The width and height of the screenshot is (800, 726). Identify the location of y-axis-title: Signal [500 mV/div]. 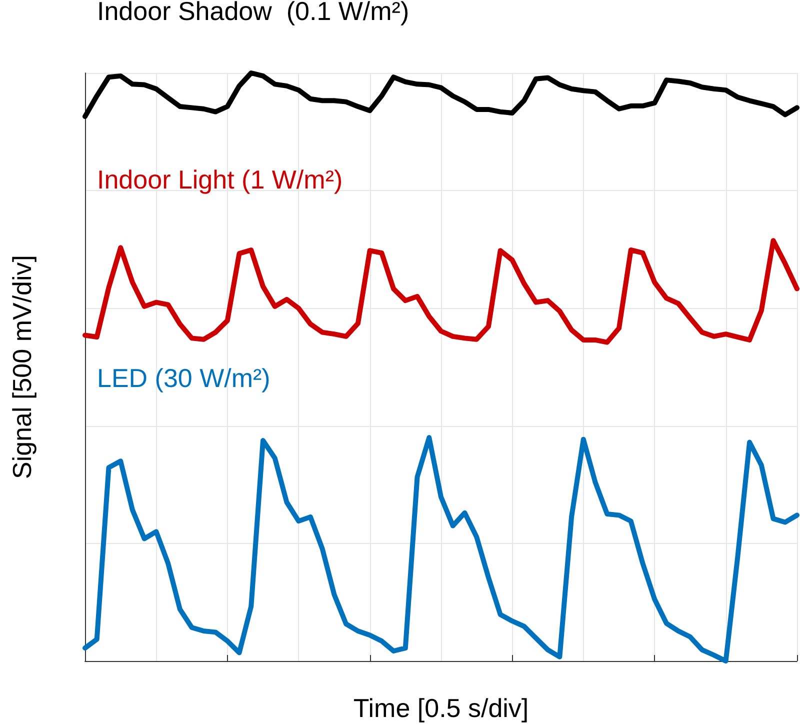
(22, 367).